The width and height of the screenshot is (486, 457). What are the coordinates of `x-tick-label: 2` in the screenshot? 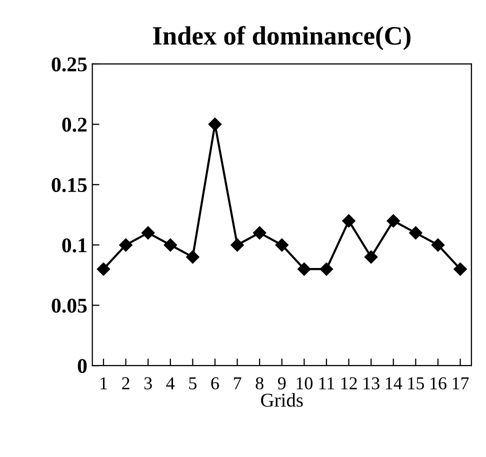 It's located at (126, 383).